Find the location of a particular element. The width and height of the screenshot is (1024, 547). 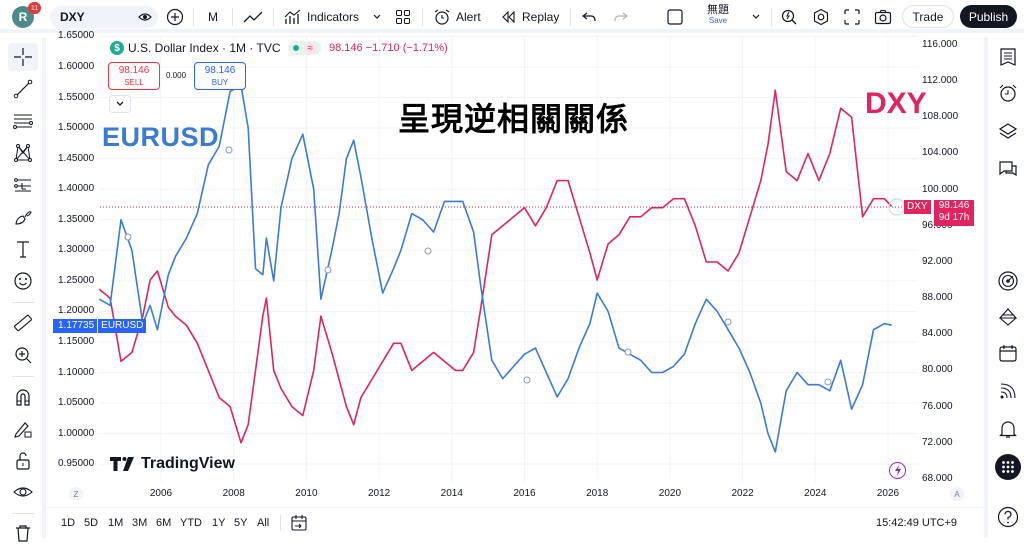

screener-button is located at coordinates (1008, 281).